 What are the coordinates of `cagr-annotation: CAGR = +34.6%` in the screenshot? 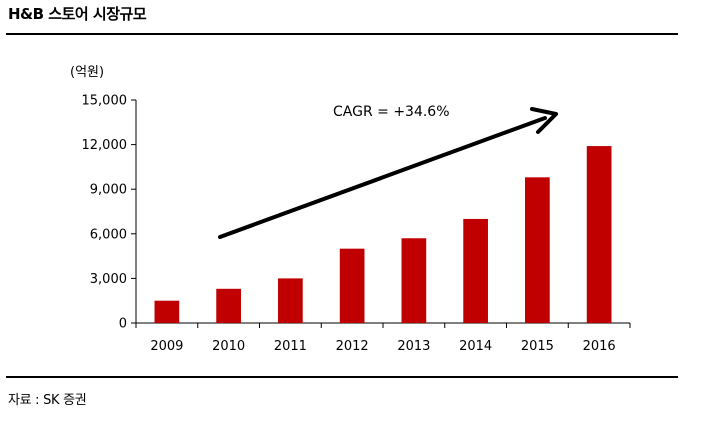 It's located at (391, 112).